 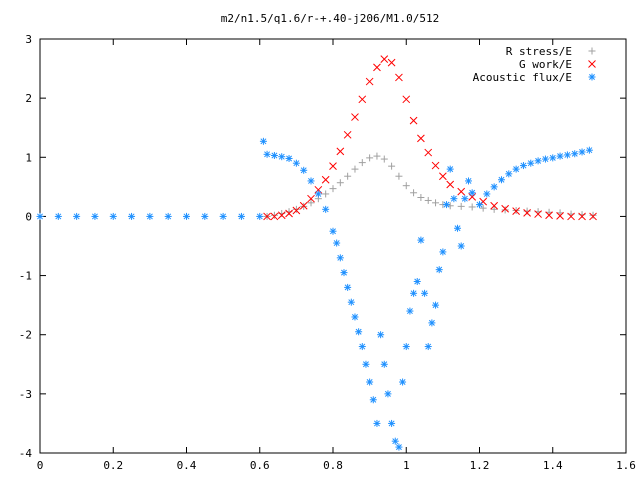 What do you see at coordinates (626, 465) in the screenshot?
I see `x-tick-label: 1.6` at bounding box center [626, 465].